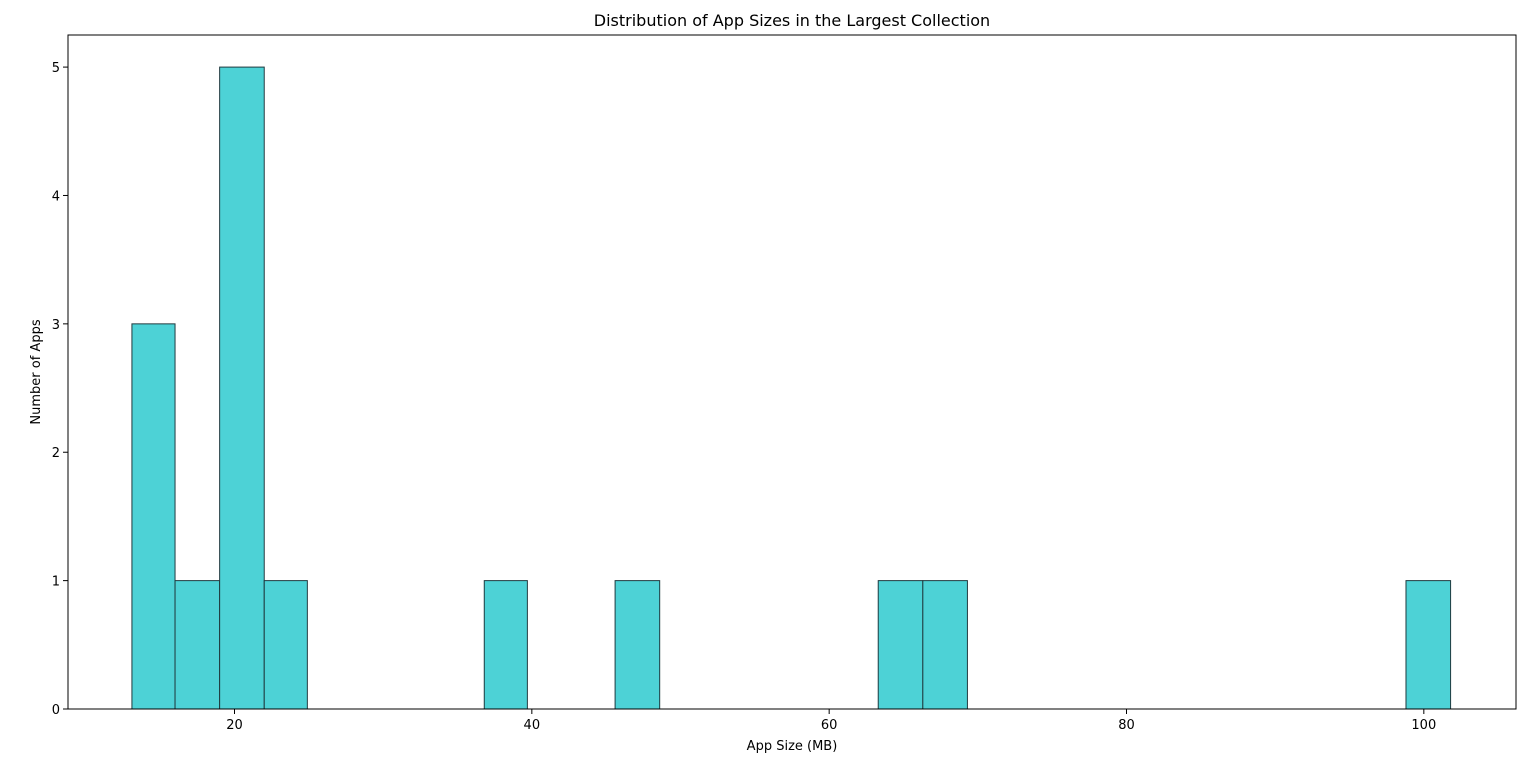 This screenshot has height=765, width=1536. I want to click on x-tick-label: 20, so click(234, 725).